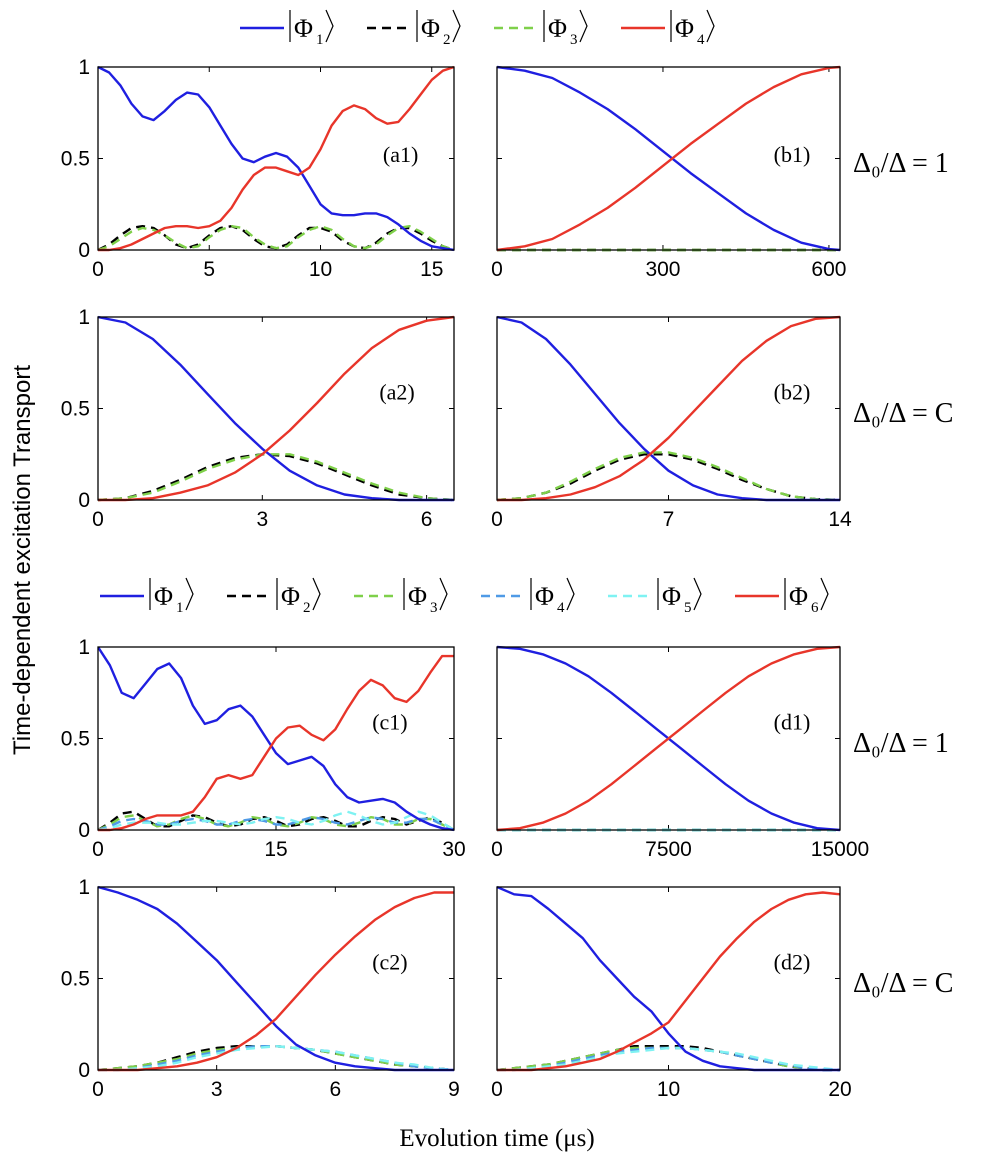 The image size is (997, 1162). What do you see at coordinates (903, 573) in the screenshot?
I see `ratio-labels: Δ₀/Δ = 1 Δ₀/Δ = C Δ₀/Δ = 1 Δ₀/Δ = C` at bounding box center [903, 573].